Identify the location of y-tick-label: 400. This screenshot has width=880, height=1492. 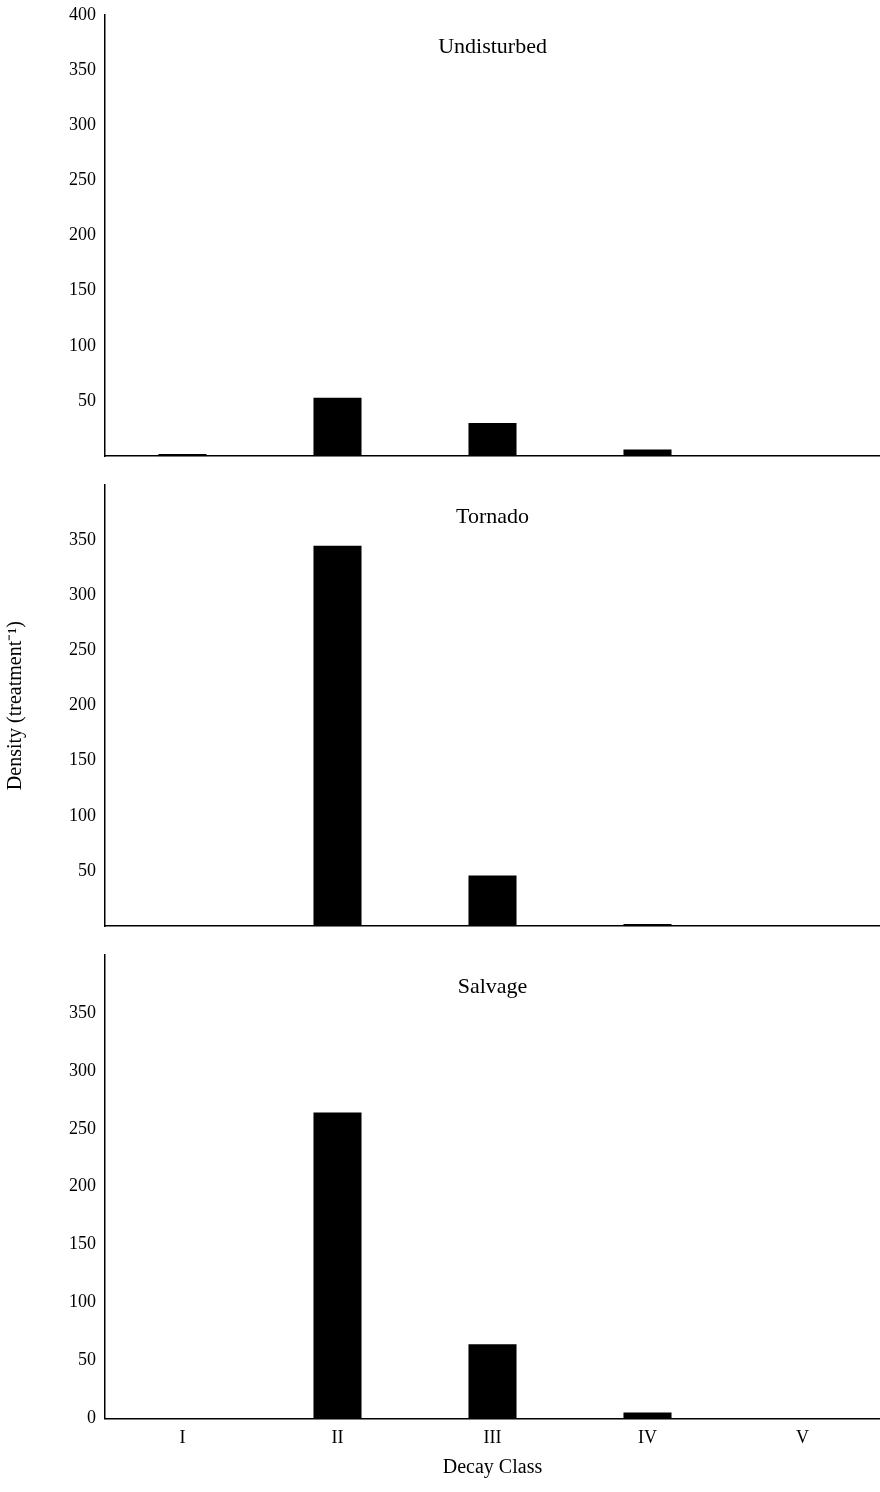
(82, 13).